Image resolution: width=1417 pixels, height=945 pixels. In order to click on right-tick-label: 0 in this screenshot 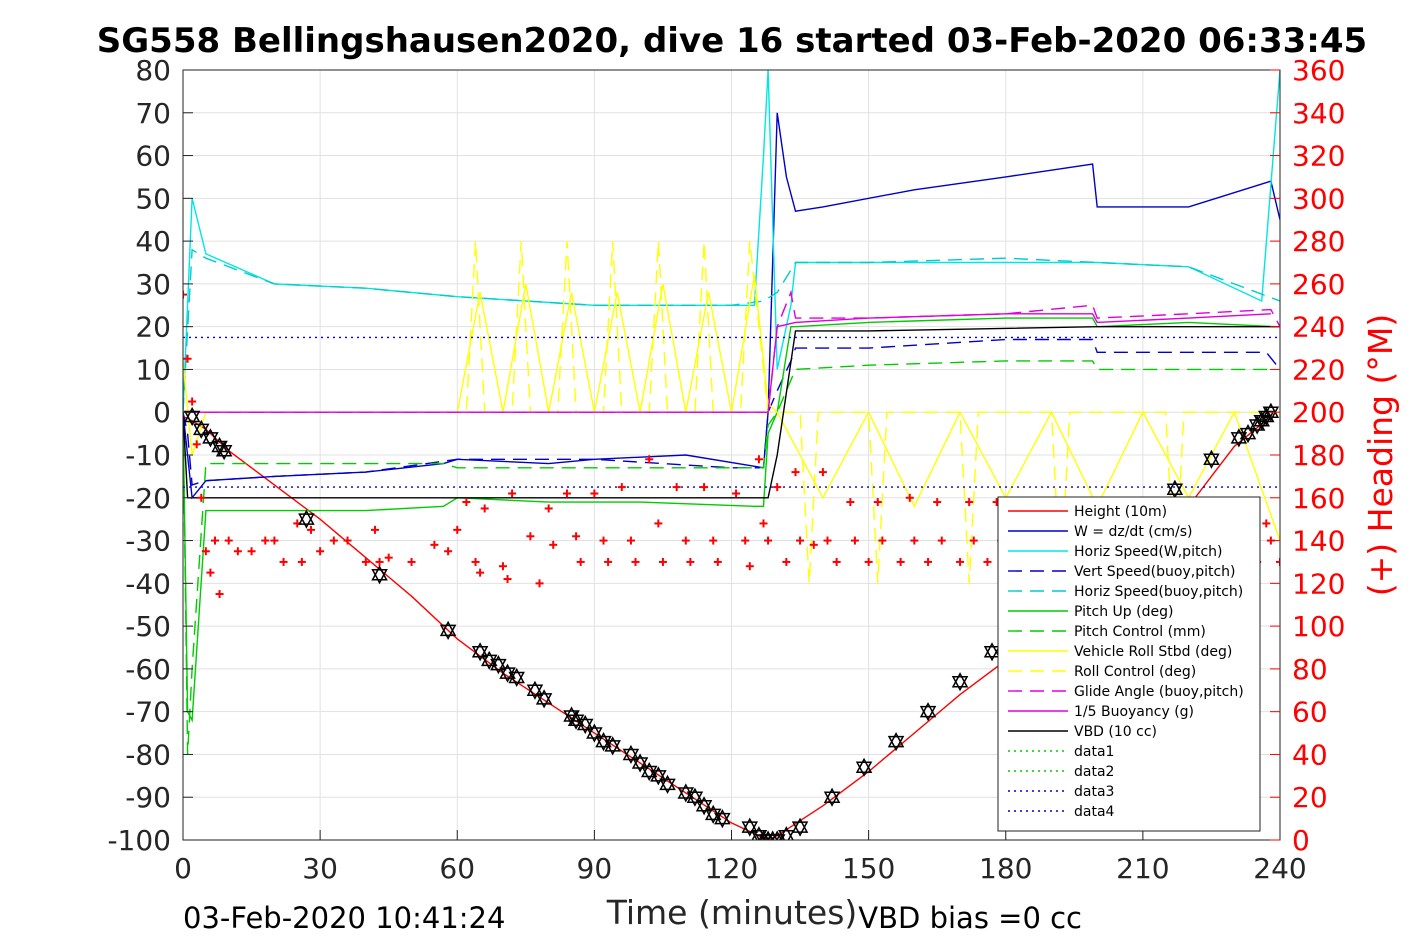, I will do `click(1301, 840)`.